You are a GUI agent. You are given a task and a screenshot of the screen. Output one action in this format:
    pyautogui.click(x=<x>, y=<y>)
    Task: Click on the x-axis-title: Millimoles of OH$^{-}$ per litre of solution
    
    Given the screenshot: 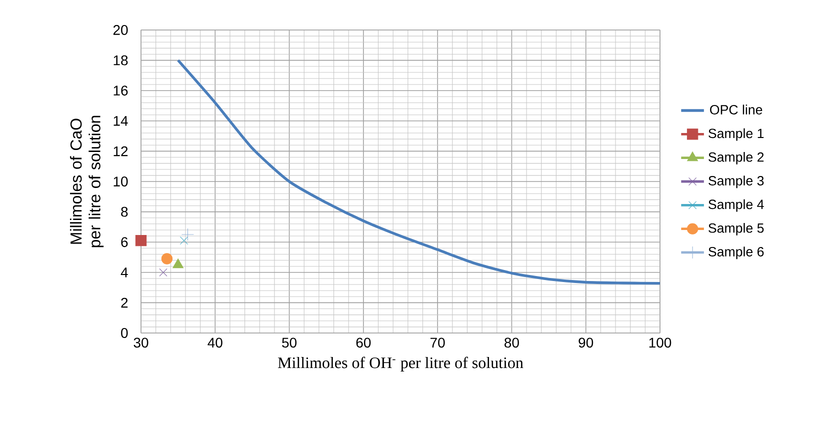 What is the action you would take?
    pyautogui.click(x=401, y=364)
    